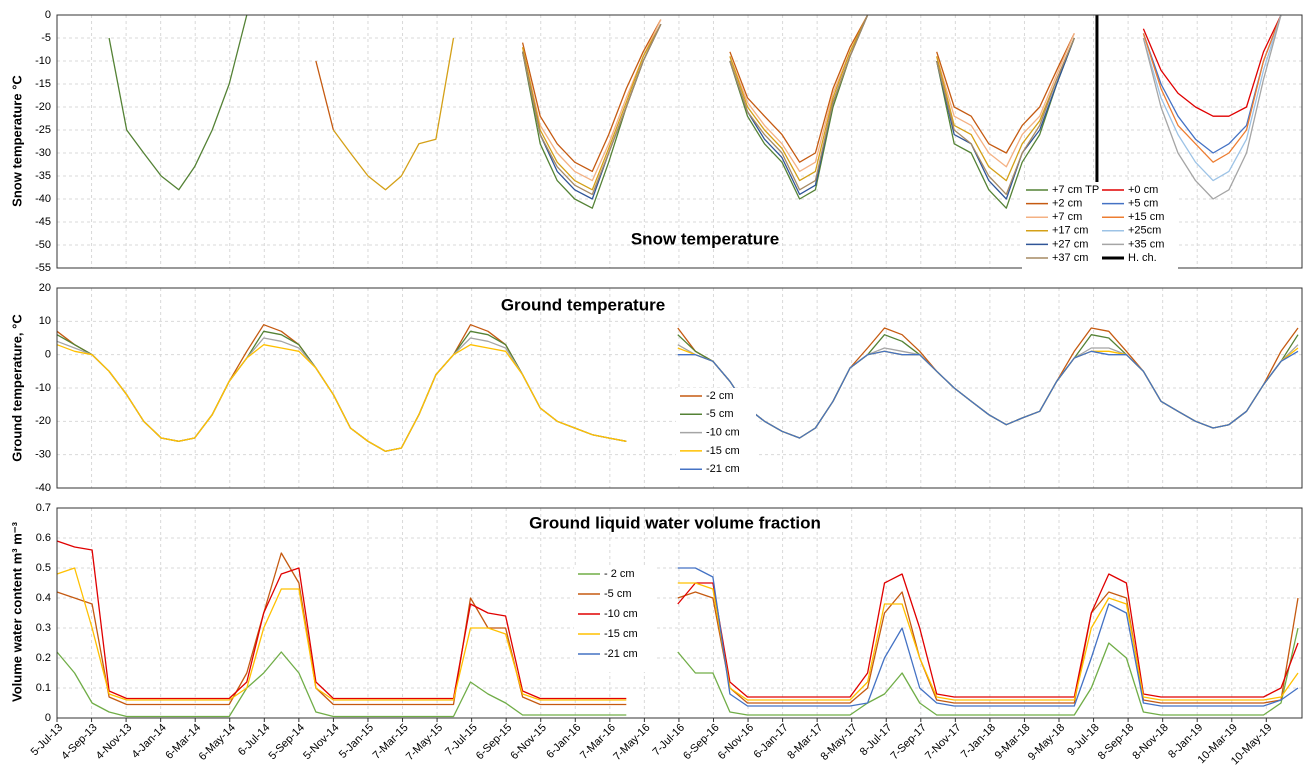 The height and width of the screenshot is (767, 1304). I want to click on x-tick-label: 5-Nov-14, so click(321, 742).